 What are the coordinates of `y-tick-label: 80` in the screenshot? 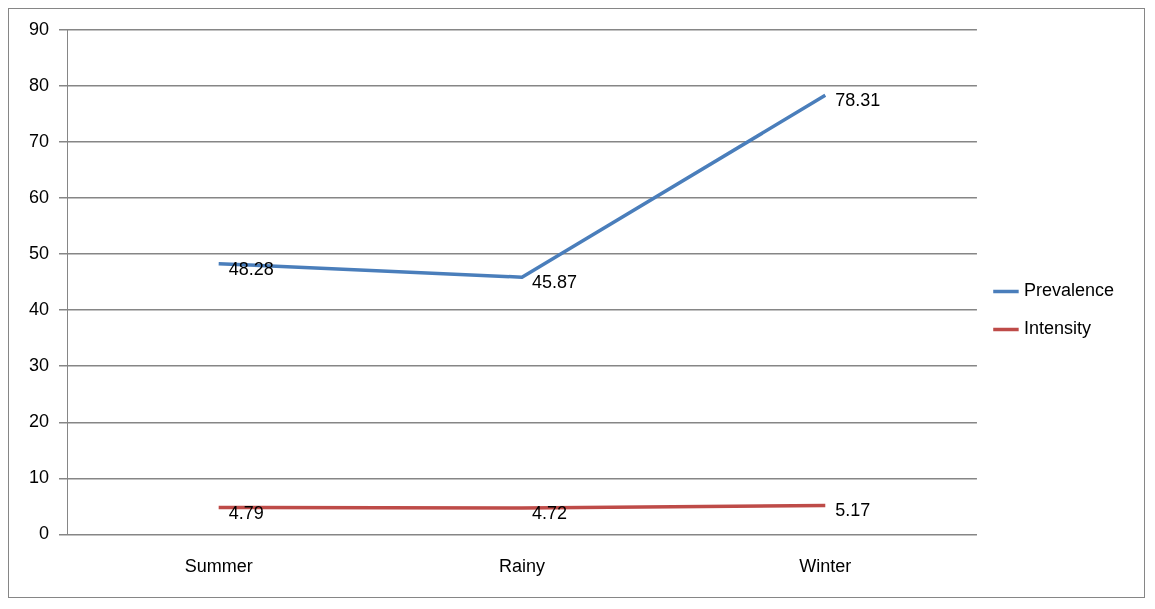 It's located at (39, 84).